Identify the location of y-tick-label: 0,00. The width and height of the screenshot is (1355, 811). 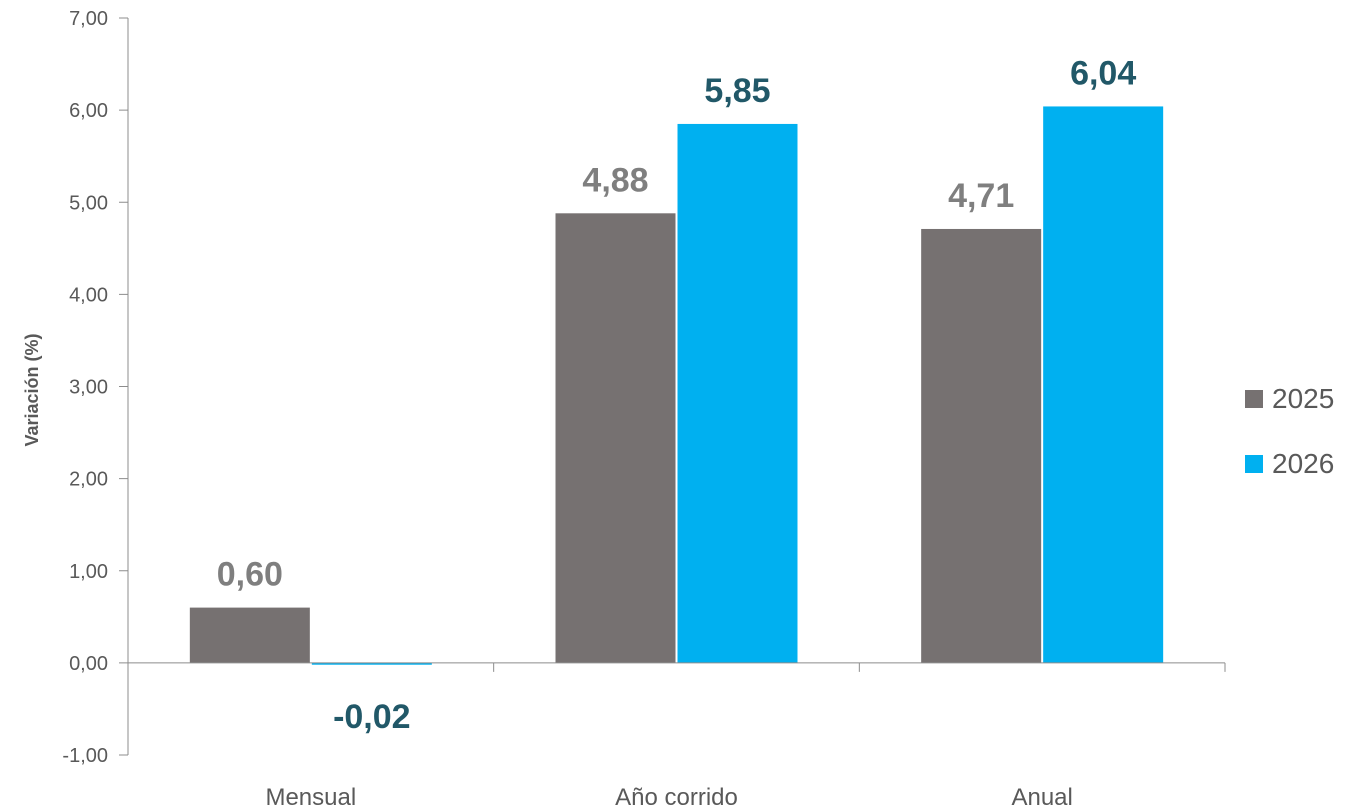
(88, 664).